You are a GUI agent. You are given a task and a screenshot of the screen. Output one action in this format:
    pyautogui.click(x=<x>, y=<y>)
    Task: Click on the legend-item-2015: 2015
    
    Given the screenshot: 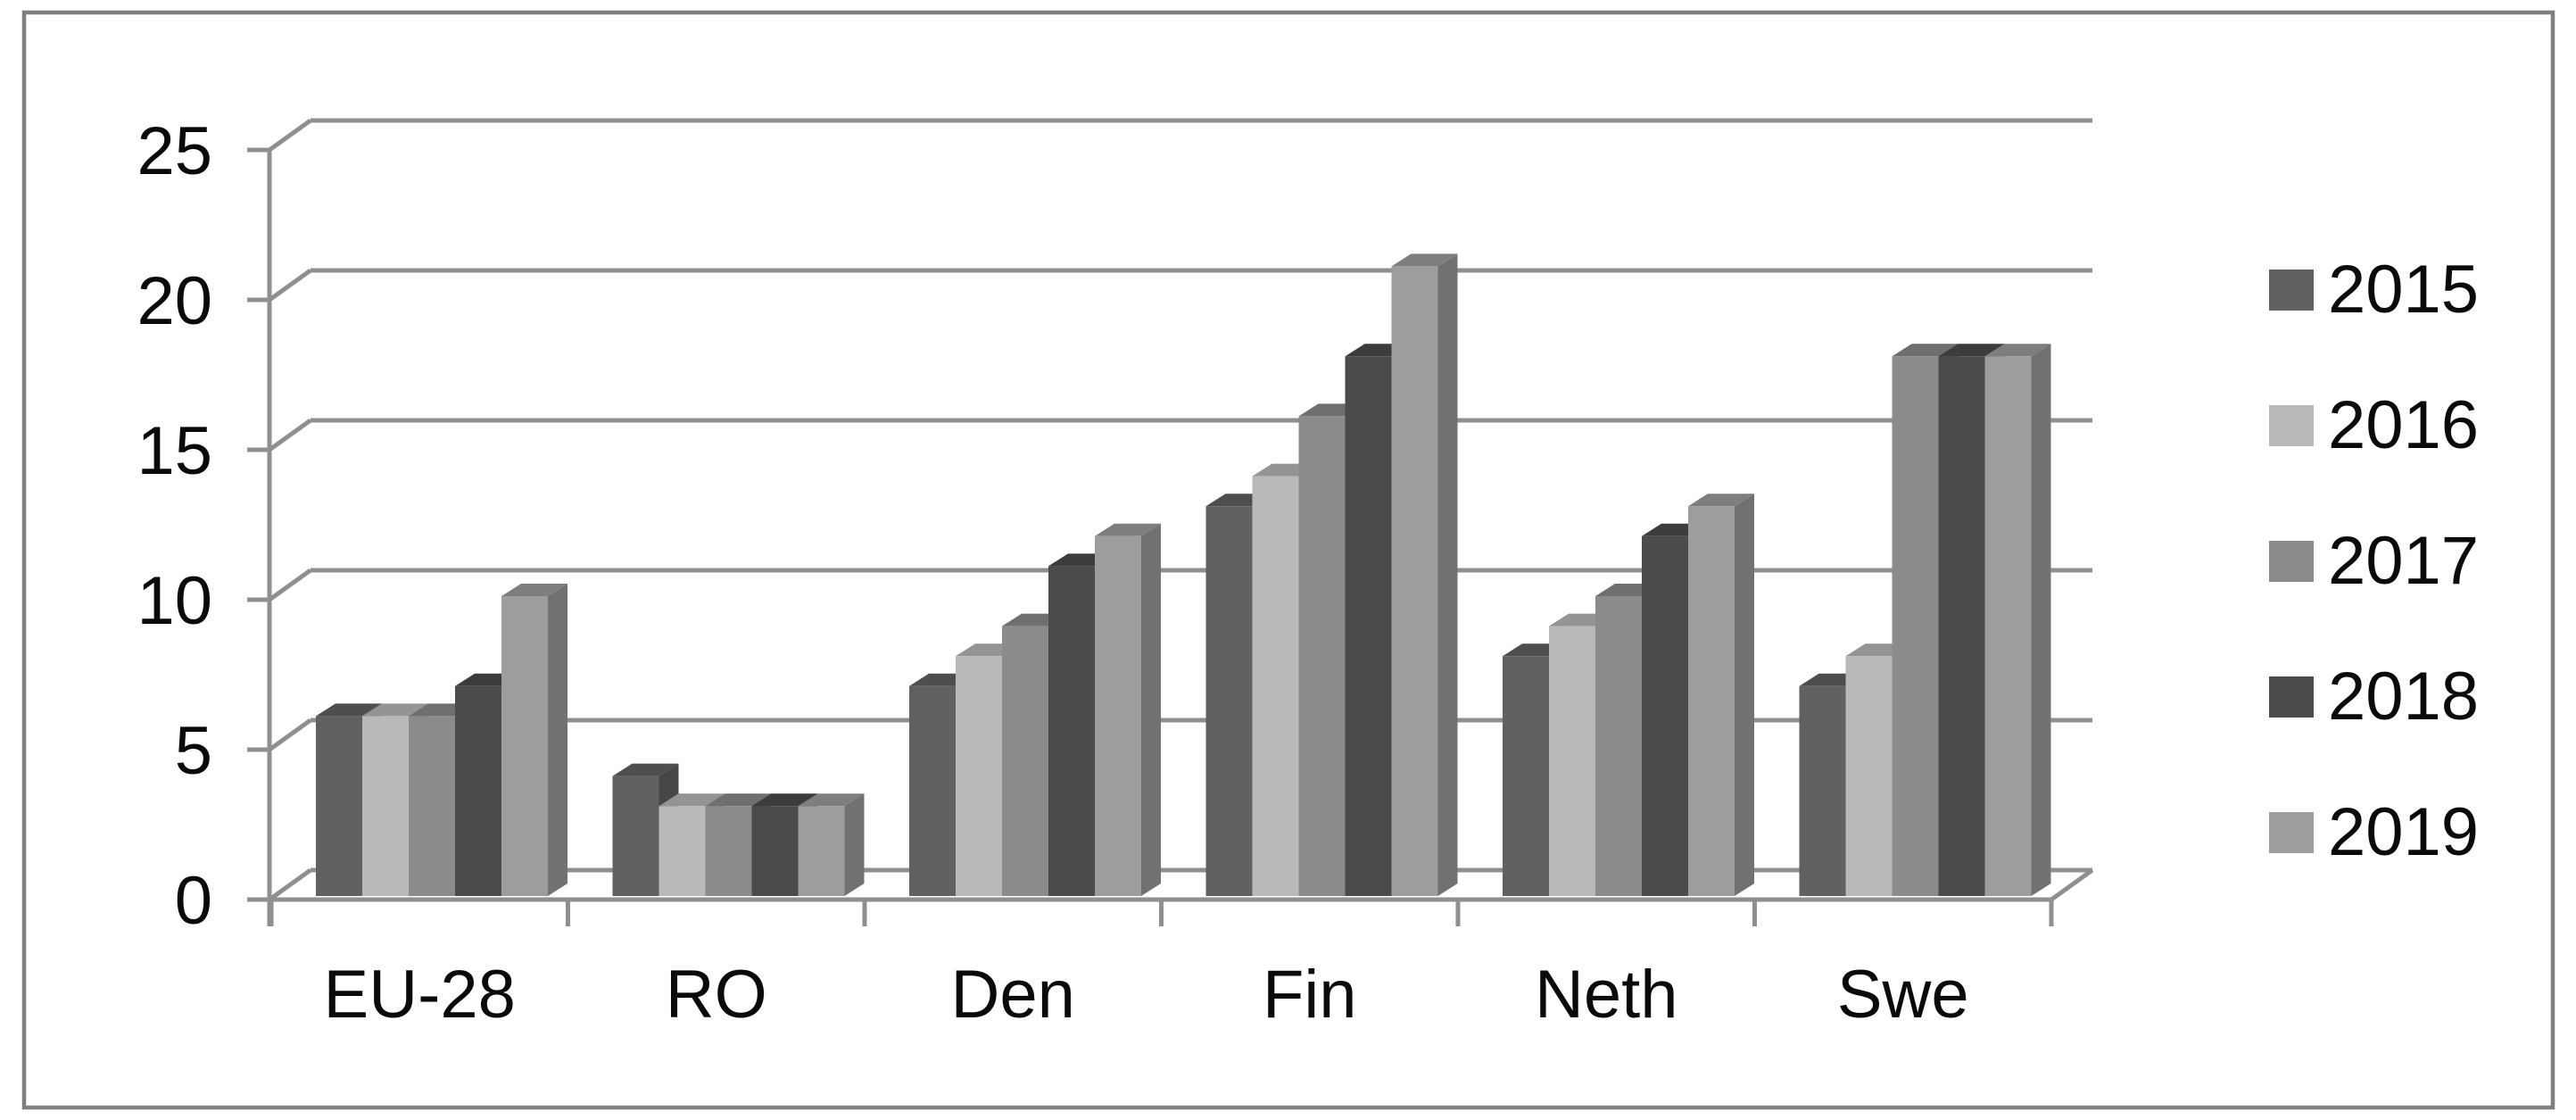 What is the action you would take?
    pyautogui.click(x=2374, y=290)
    